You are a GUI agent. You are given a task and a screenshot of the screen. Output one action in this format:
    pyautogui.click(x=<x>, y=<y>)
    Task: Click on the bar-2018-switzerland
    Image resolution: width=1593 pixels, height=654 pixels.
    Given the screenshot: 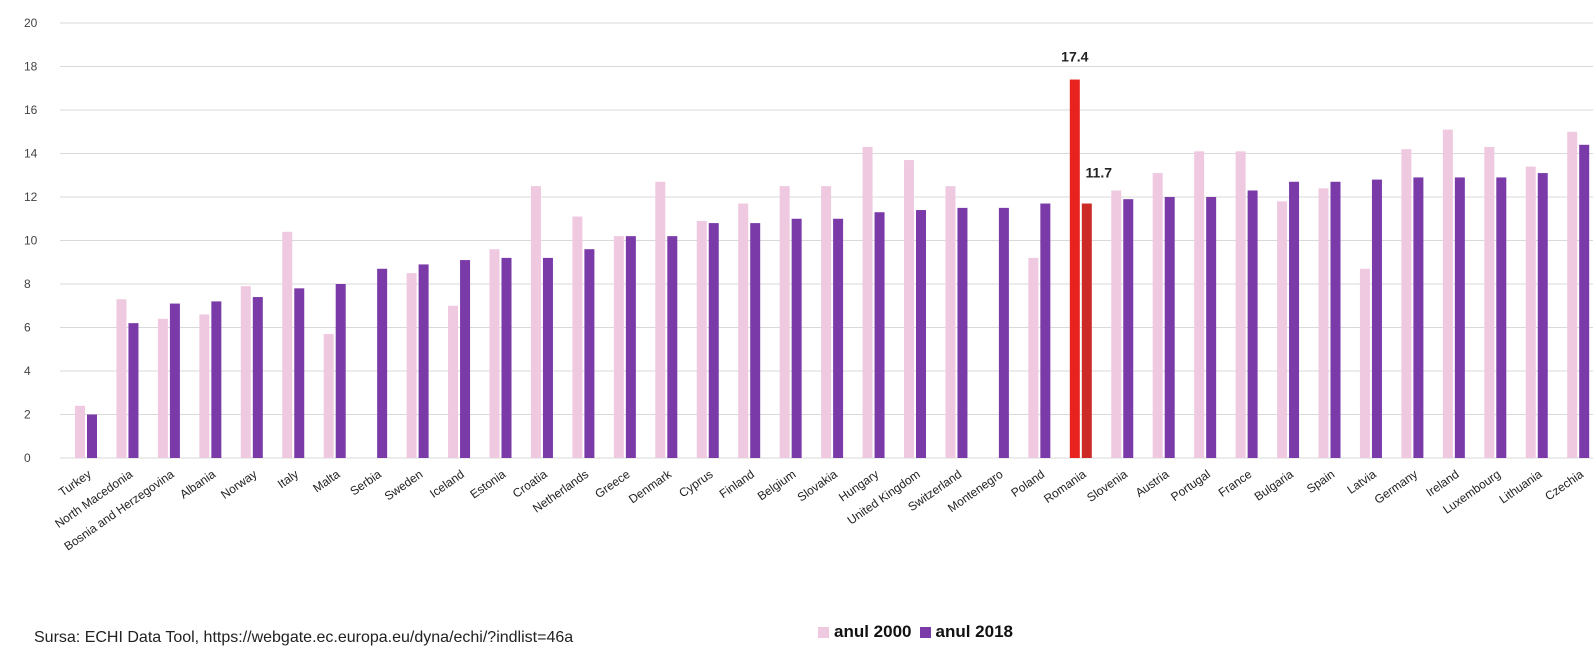 What is the action you would take?
    pyautogui.click(x=962, y=332)
    